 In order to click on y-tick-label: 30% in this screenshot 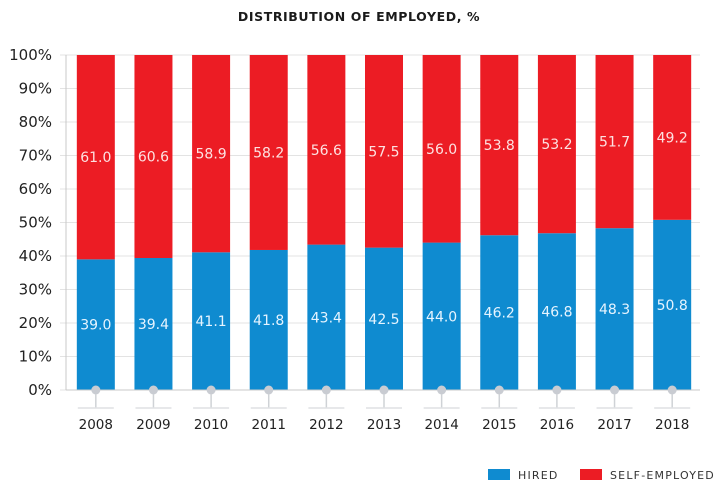, I will do `click(35, 290)`.